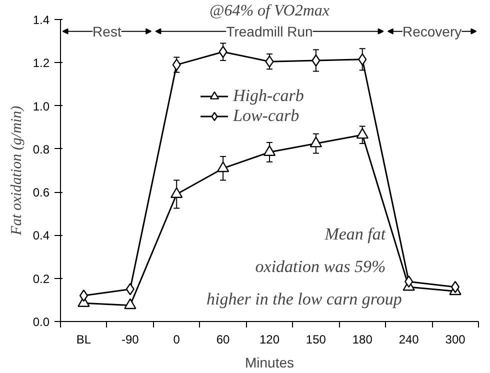 This screenshot has width=490, height=373. What do you see at coordinates (409, 339) in the screenshot?
I see `x-tick-label: 240` at bounding box center [409, 339].